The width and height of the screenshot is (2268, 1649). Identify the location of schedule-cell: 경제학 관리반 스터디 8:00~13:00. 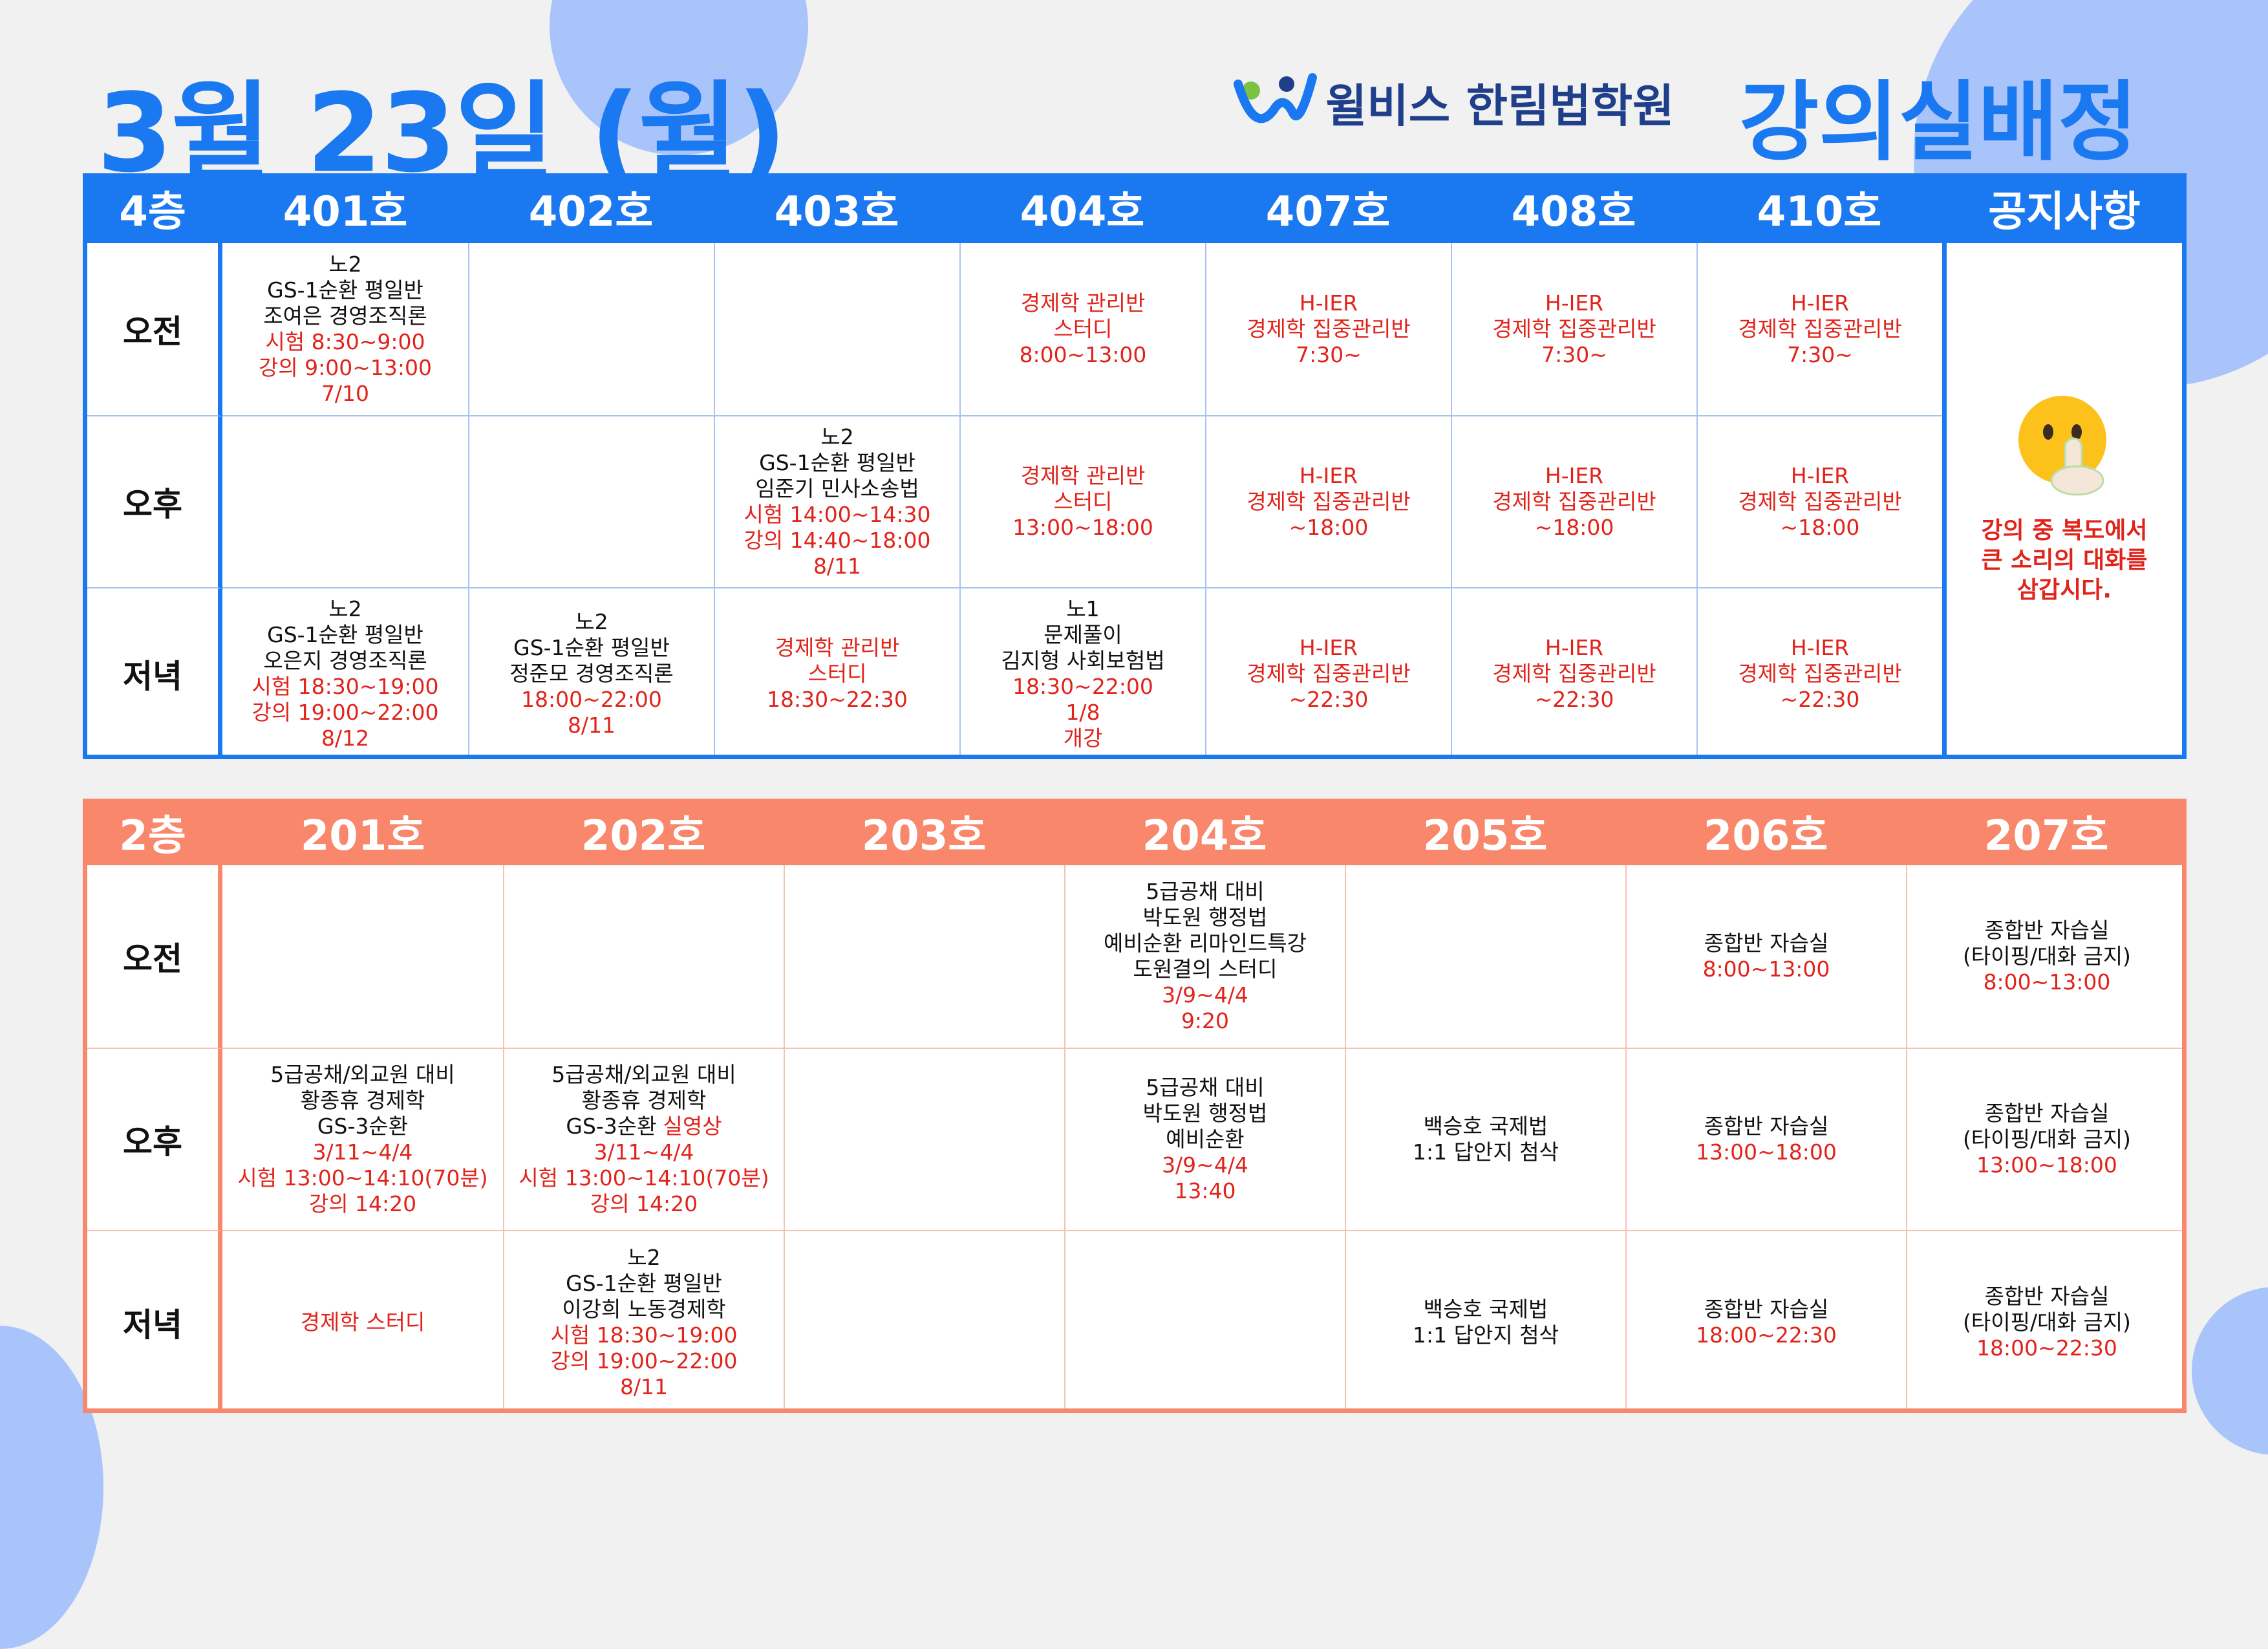
(1082, 329).